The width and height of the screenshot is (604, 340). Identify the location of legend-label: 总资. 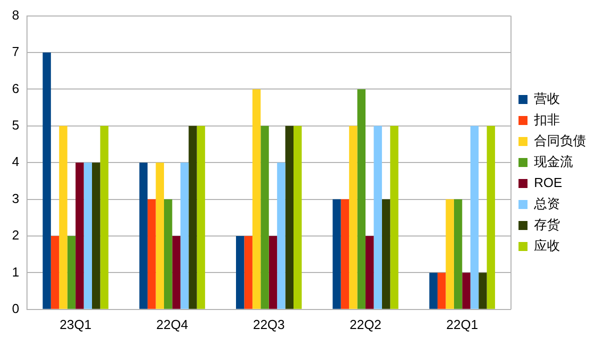
(546, 204).